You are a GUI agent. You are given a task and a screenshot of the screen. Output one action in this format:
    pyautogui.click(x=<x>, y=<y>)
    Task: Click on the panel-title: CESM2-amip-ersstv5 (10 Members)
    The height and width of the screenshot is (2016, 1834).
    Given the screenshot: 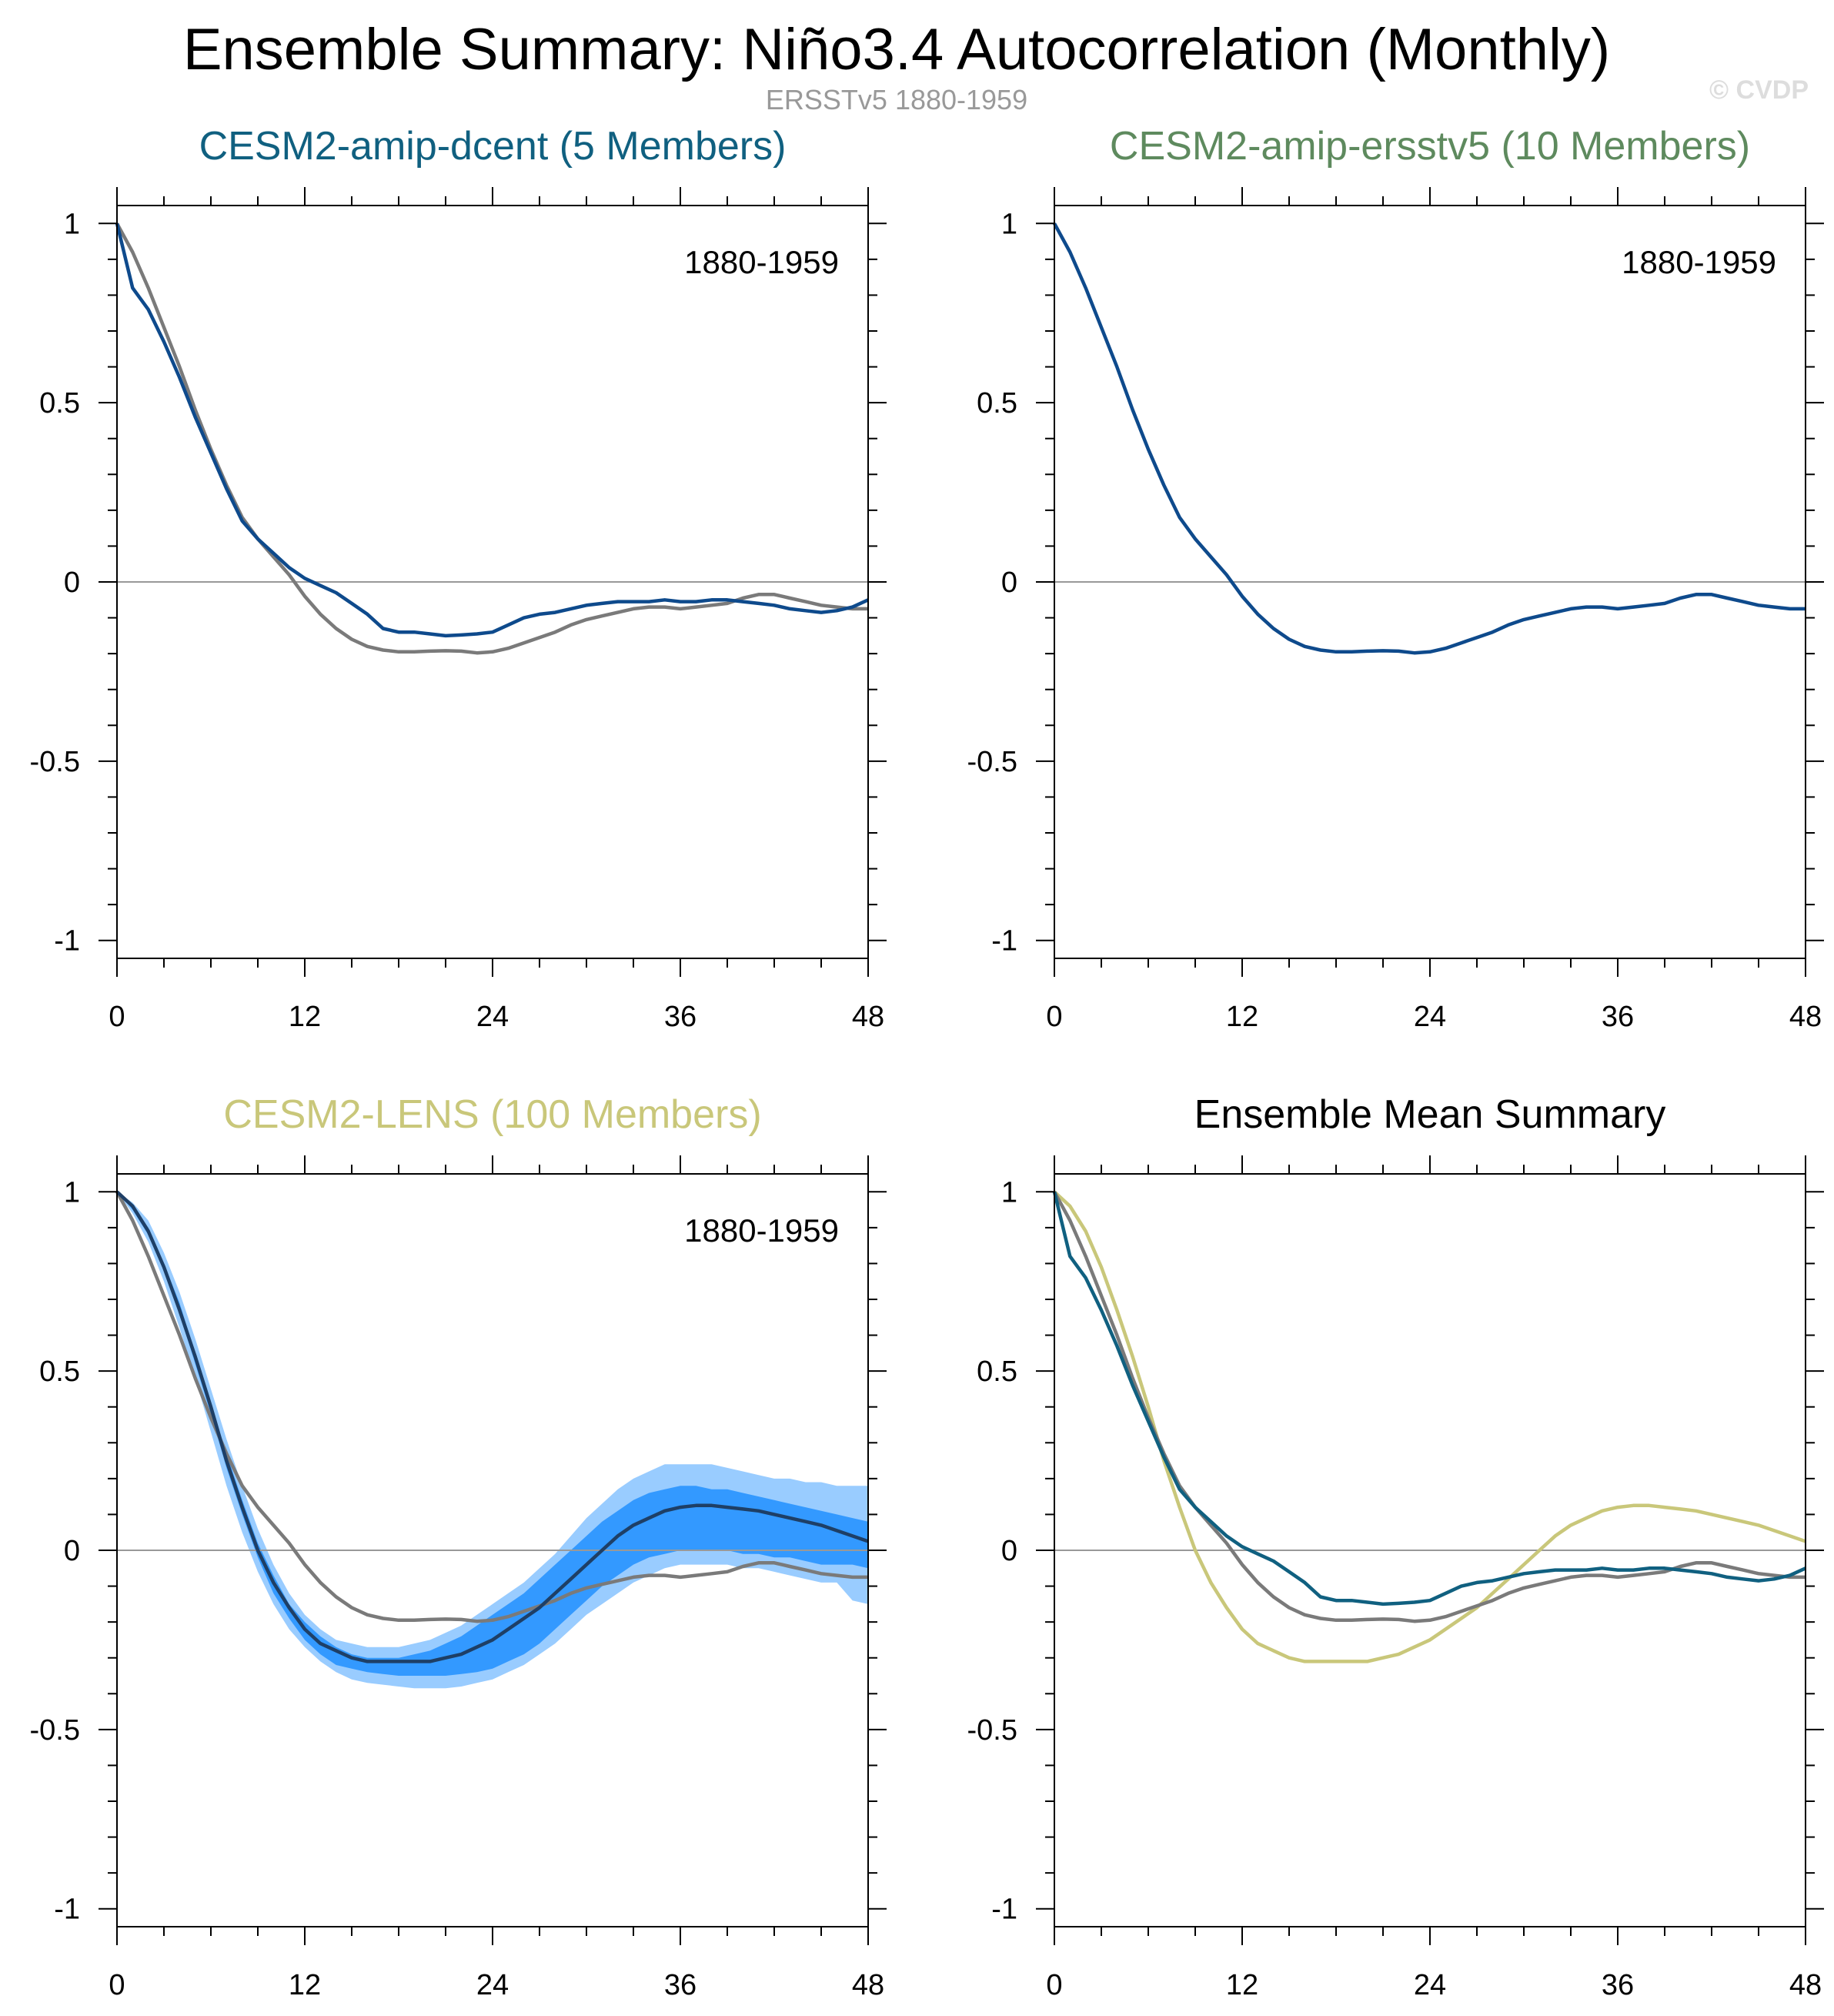 What is the action you would take?
    pyautogui.click(x=1430, y=146)
    